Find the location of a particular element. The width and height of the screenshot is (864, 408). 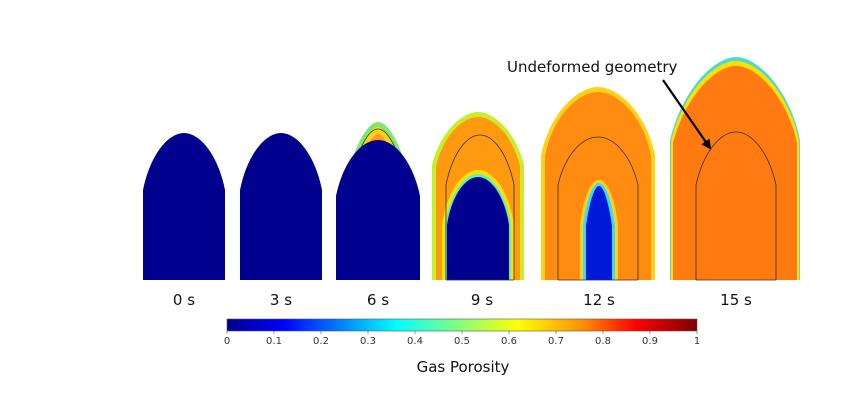

frame-9s is located at coordinates (478, 196).